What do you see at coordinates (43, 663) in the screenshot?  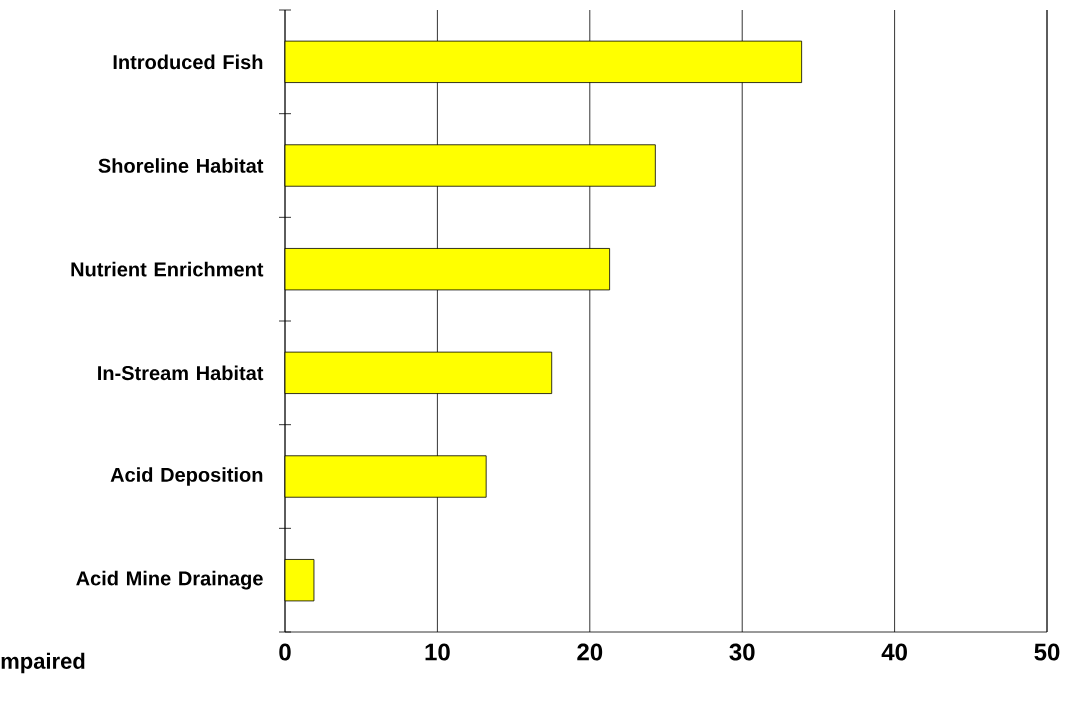 I see `x-axis-title: mpaired` at bounding box center [43, 663].